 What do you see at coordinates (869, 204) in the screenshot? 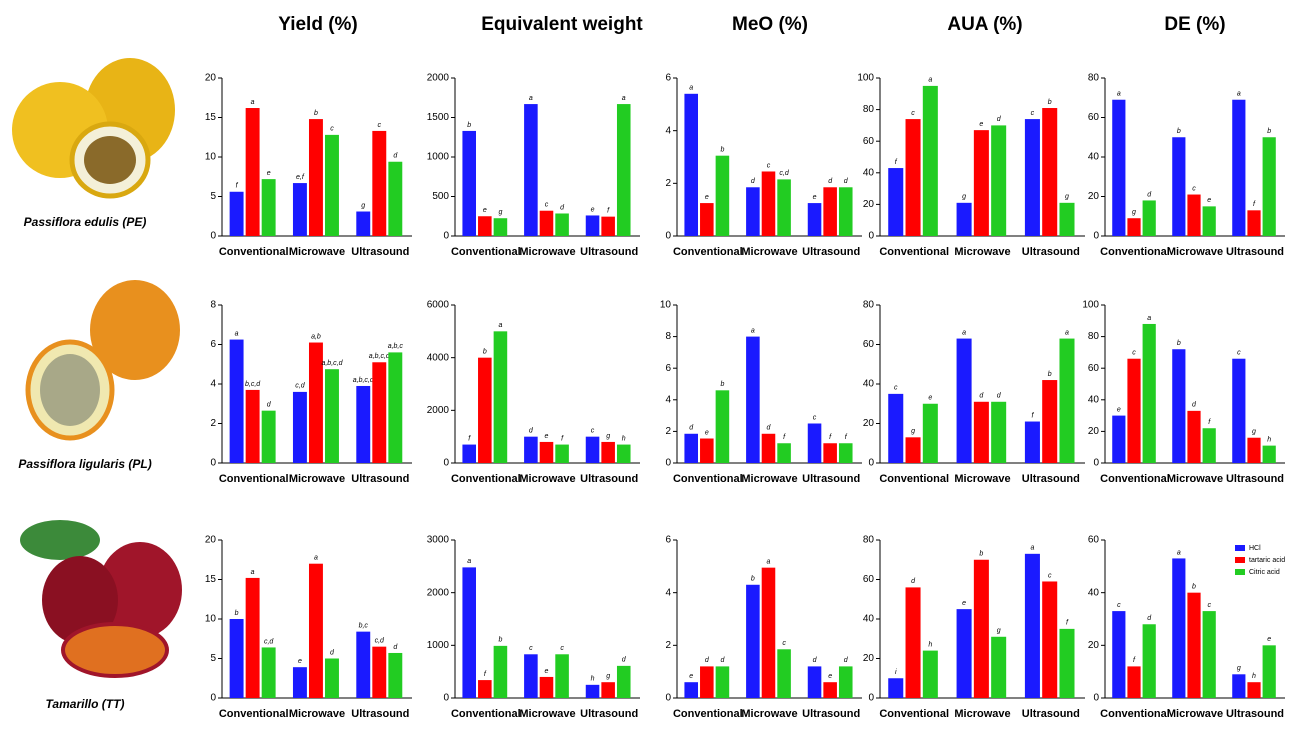
I see `y-tick-label: 20` at bounding box center [869, 204].